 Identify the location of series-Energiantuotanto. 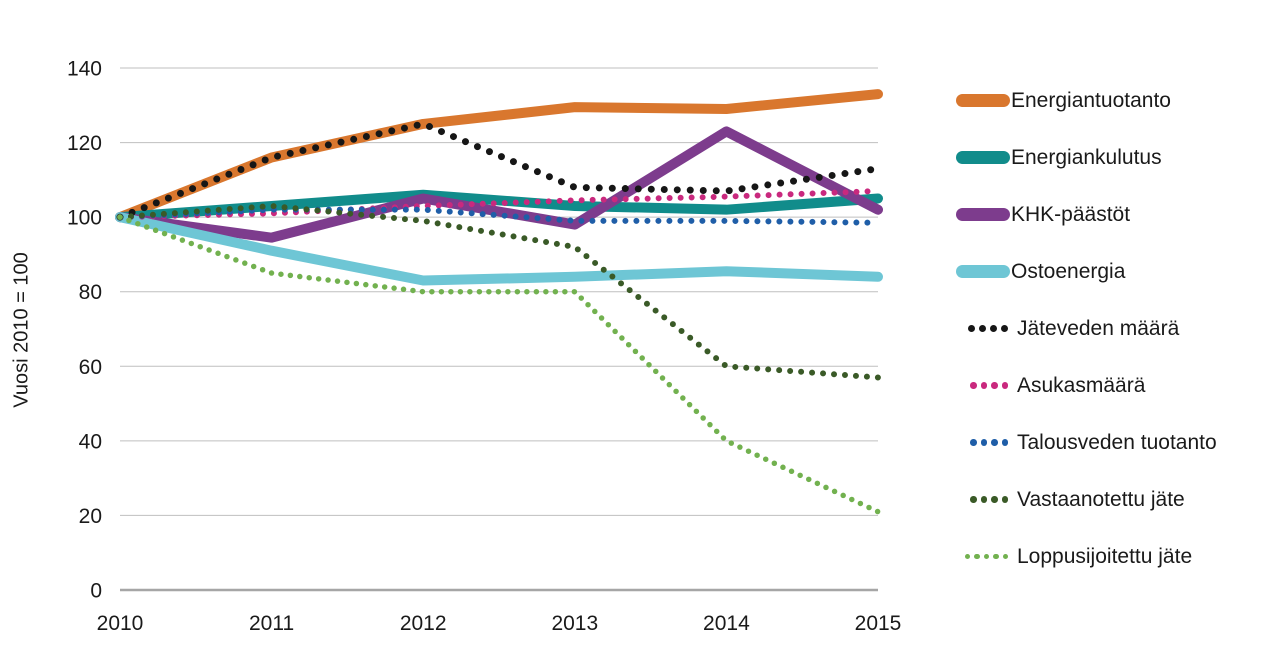
(499, 156).